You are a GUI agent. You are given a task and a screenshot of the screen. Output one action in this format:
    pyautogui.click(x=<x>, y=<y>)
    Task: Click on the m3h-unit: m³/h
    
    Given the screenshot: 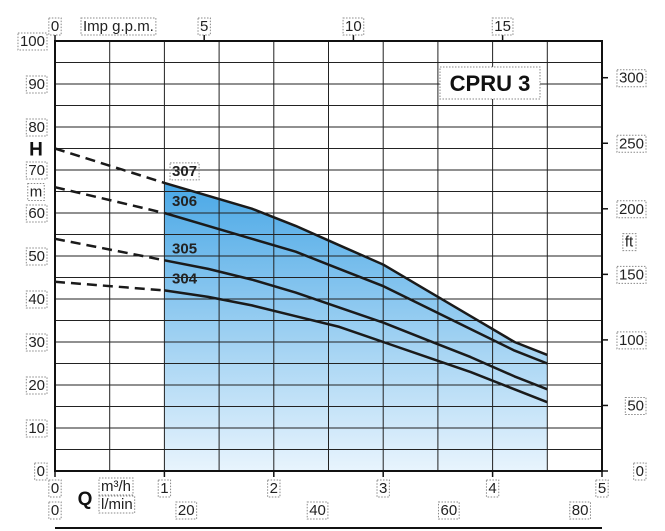 What is the action you would take?
    pyautogui.click(x=116, y=486)
    